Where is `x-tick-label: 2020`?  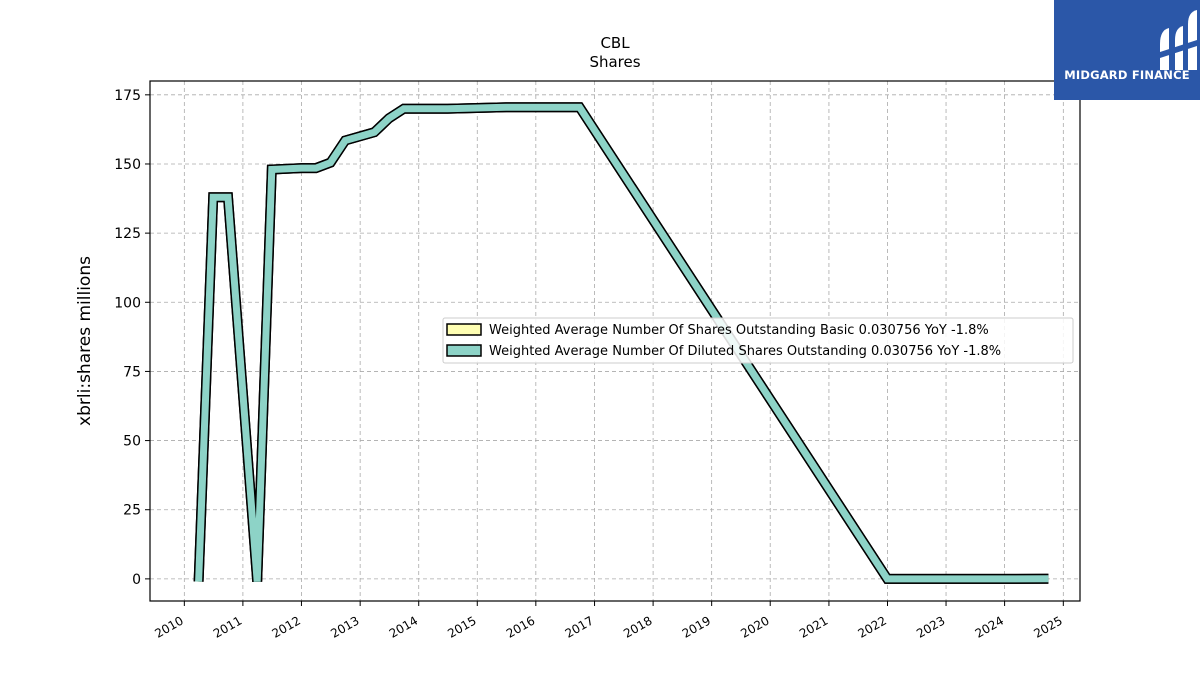
x-tick-label: 2020 is located at coordinates (754, 626).